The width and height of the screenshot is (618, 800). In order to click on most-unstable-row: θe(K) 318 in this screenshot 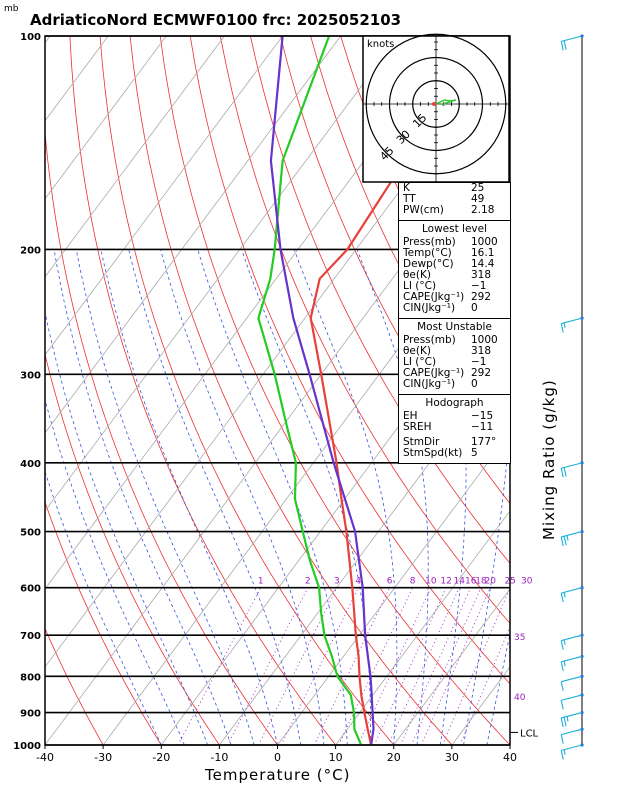, I will do `click(447, 351)`.